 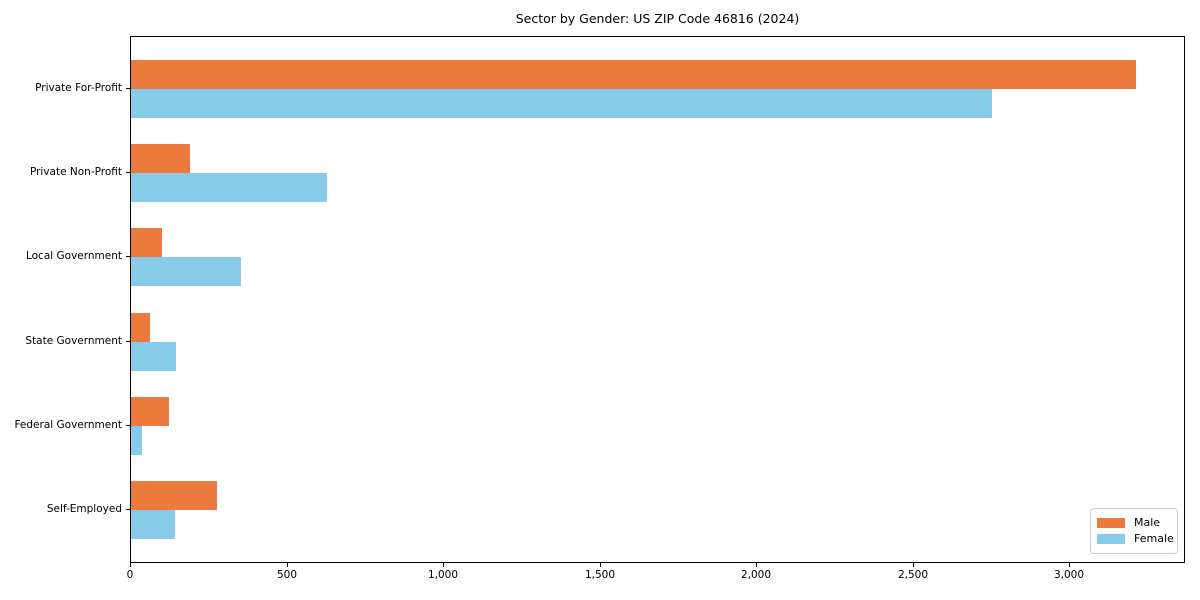 What do you see at coordinates (73, 341) in the screenshot?
I see `y-axis-label-state-government: State Government` at bounding box center [73, 341].